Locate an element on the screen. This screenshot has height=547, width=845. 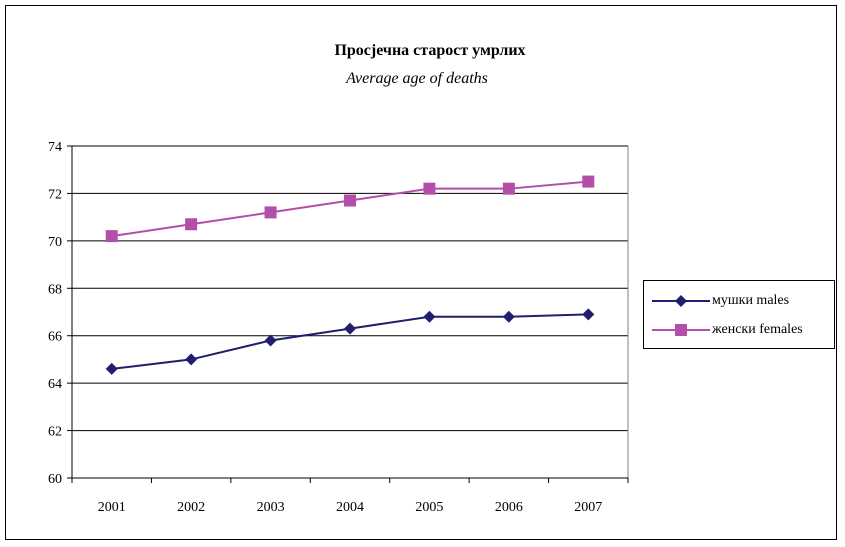
ytick-label-68: 68 is located at coordinates (55, 289).